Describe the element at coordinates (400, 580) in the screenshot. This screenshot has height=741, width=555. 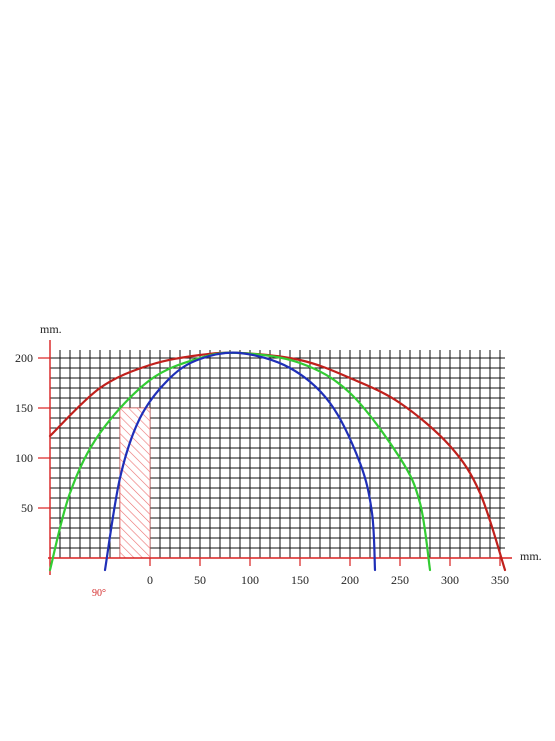
I see `x-tick-label: 250` at that location.